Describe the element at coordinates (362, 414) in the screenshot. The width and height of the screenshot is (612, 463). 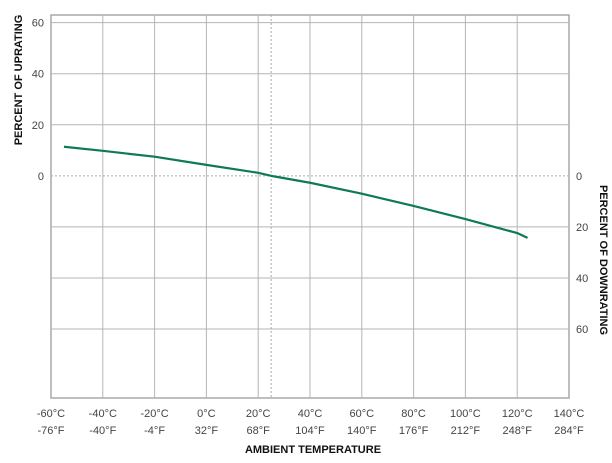
I see `x-tick-celsius: 60°C` at that location.